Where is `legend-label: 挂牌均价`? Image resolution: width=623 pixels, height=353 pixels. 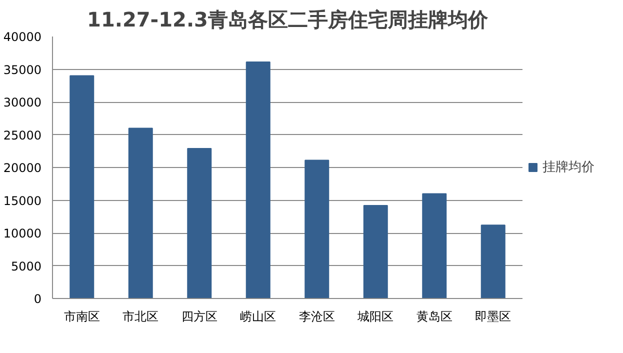
legend-label: 挂牌均价 is located at coordinates (568, 167).